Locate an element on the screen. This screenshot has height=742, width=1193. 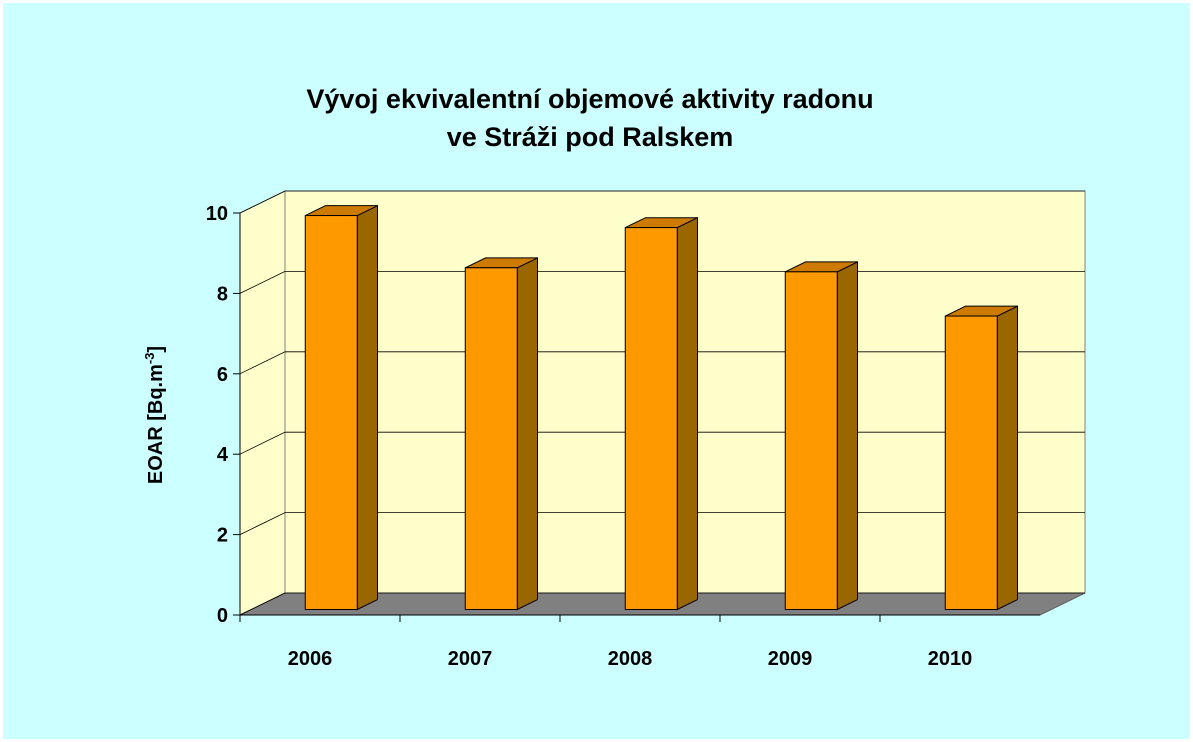
x-tick-label: 2008 is located at coordinates (630, 659).